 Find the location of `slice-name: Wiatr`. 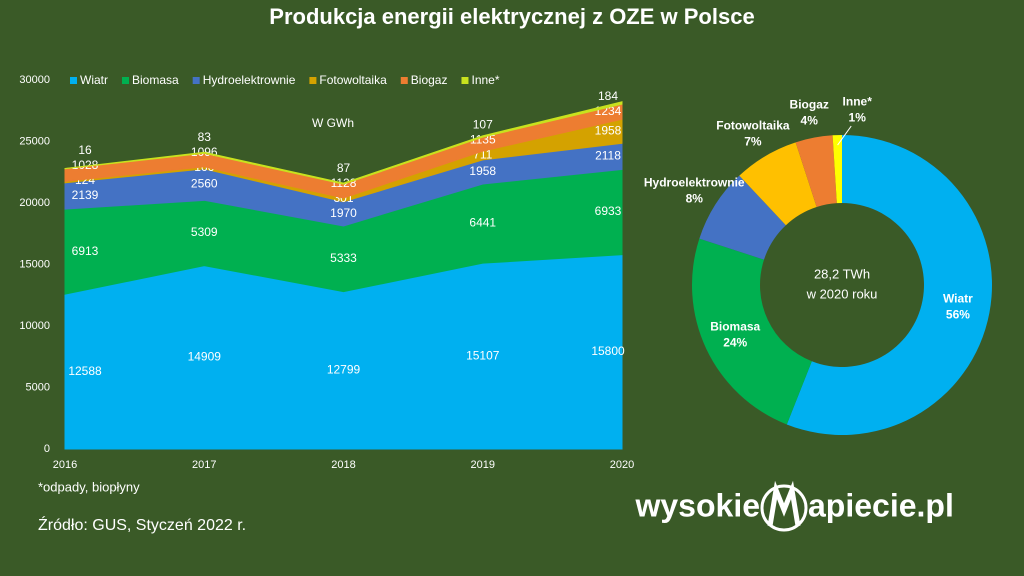

slice-name: Wiatr is located at coordinates (958, 298).